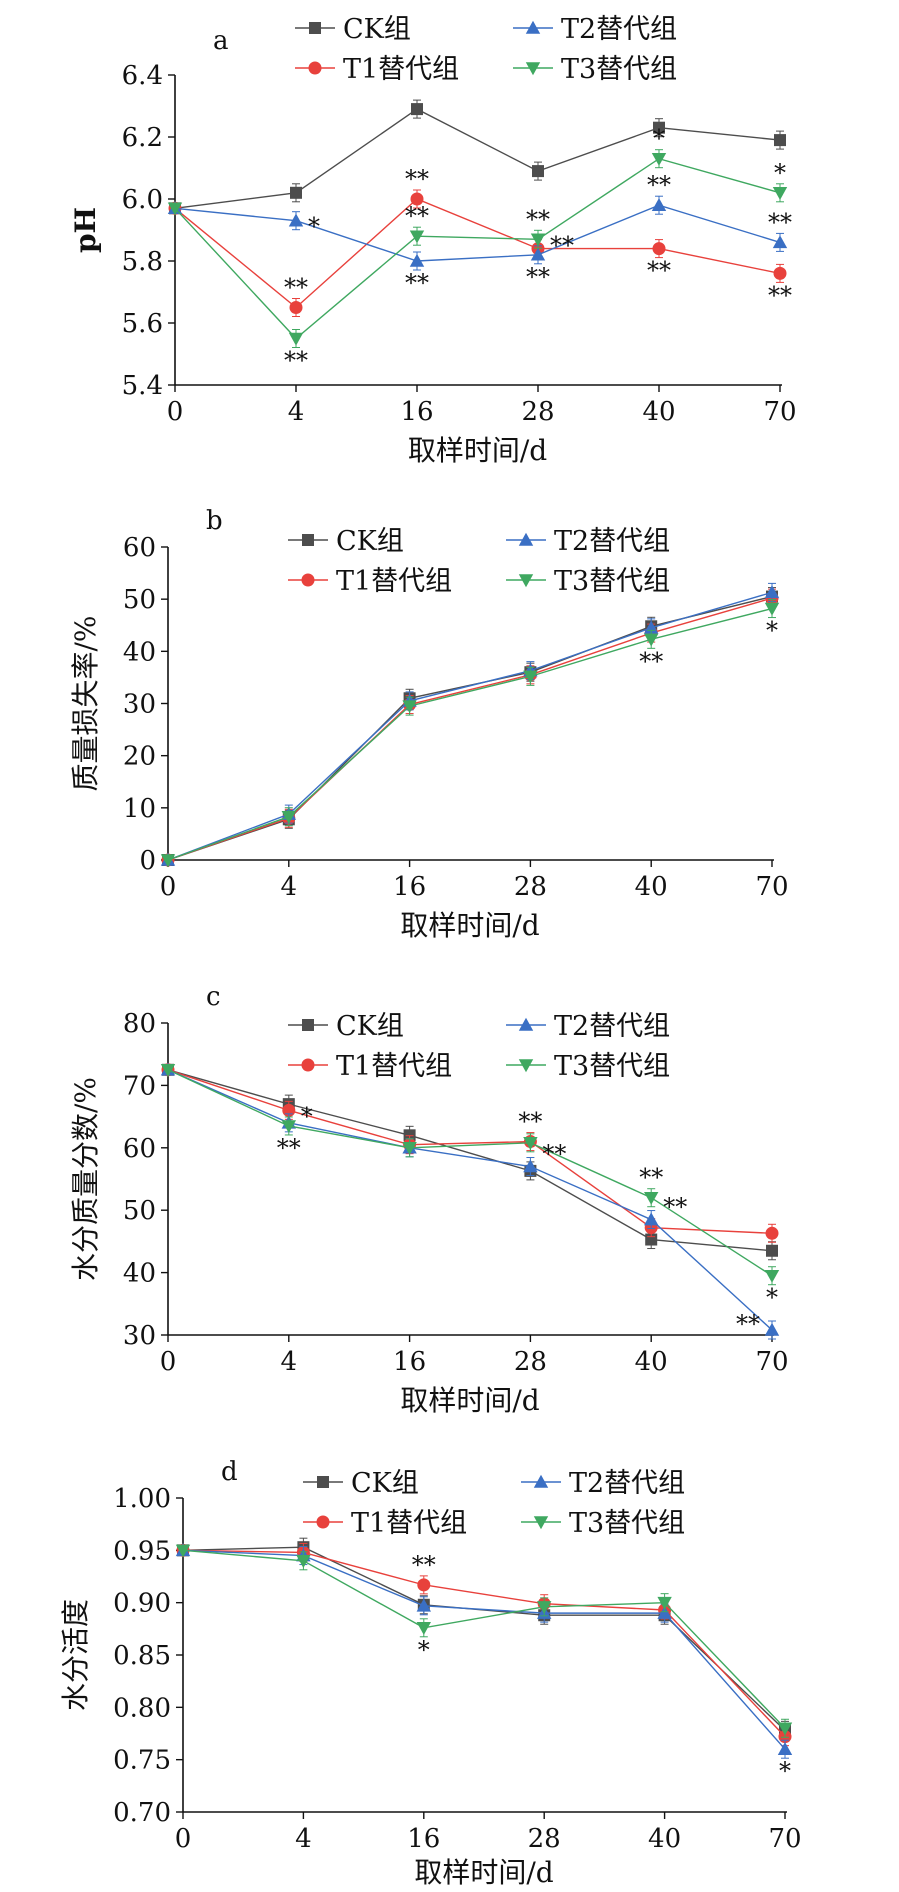 The width and height of the screenshot is (899, 1892). Describe the element at coordinates (423, 1839) in the screenshot. I see `x-tick-label: 16` at that location.